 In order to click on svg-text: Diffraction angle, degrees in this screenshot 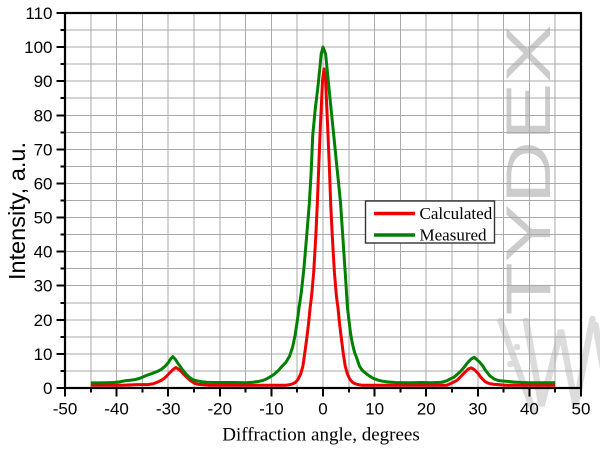, I will do `click(320, 435)`.